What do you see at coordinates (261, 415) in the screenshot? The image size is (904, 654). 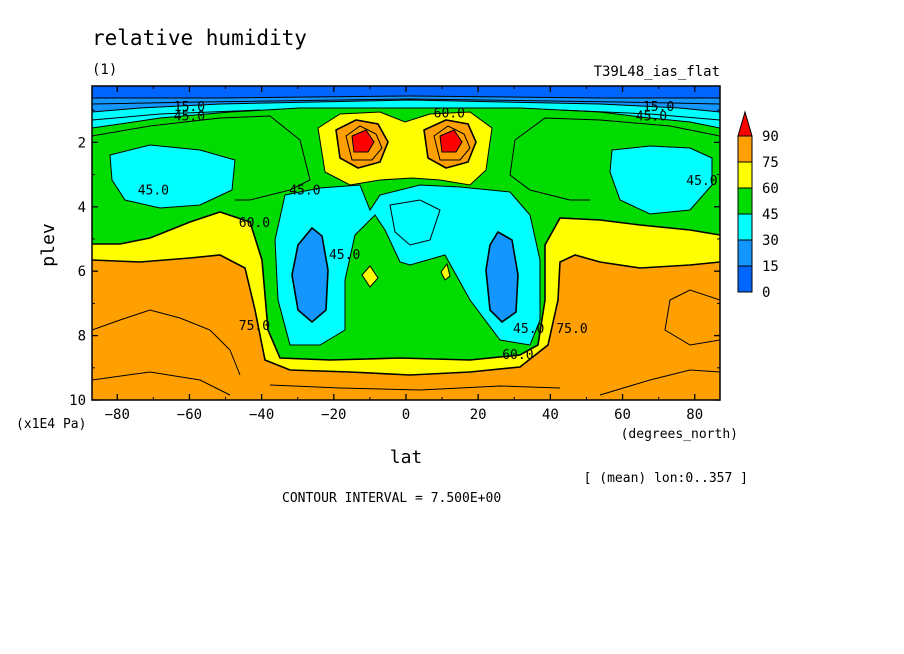 I see `x-tick-label: −40` at bounding box center [261, 415].